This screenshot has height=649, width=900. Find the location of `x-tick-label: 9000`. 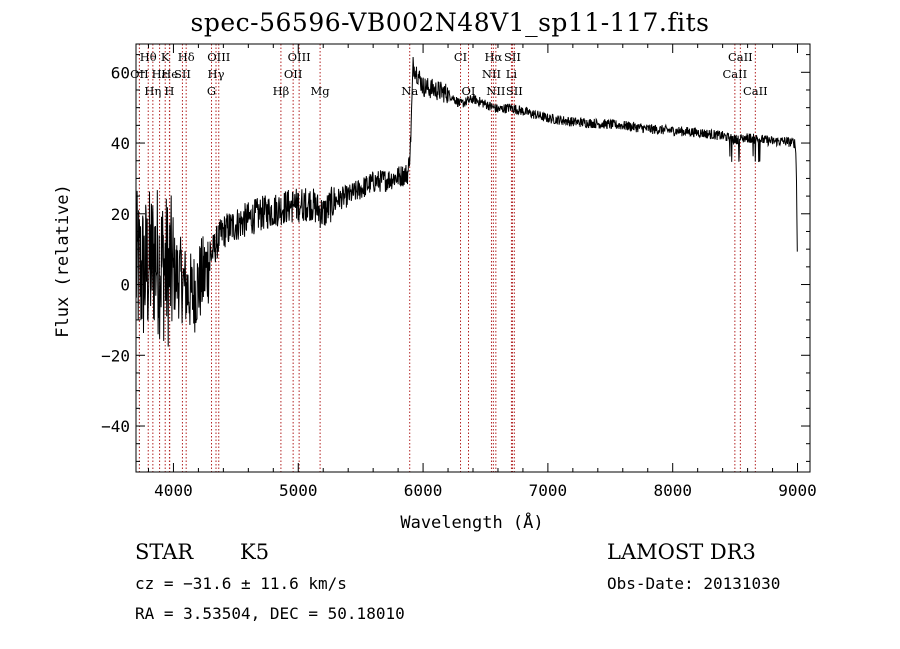

x-tick-label: 9000 is located at coordinates (797, 490).